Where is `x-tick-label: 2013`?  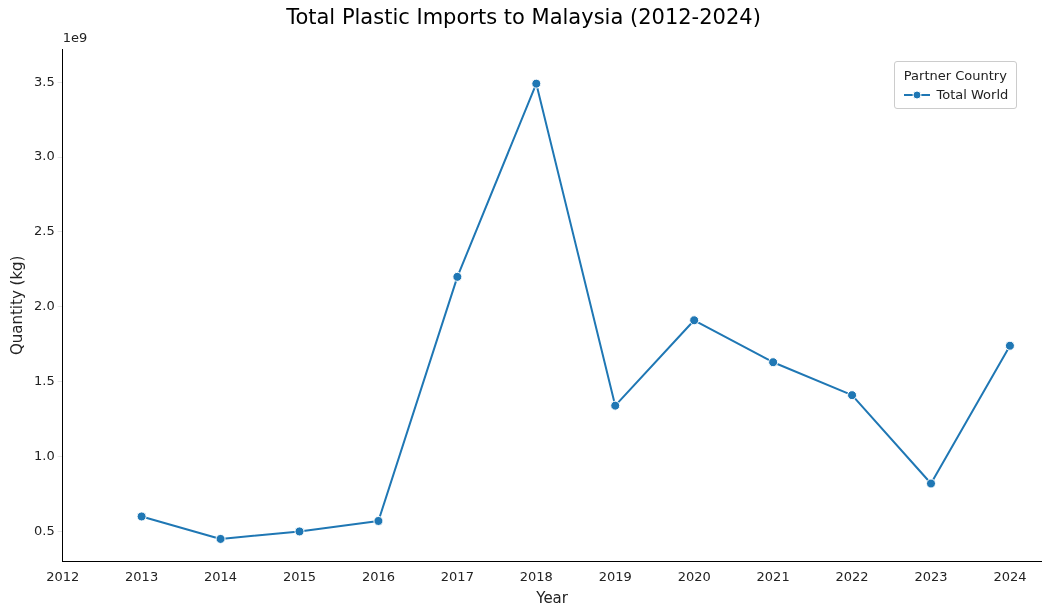 x-tick-label: 2013 is located at coordinates (142, 576).